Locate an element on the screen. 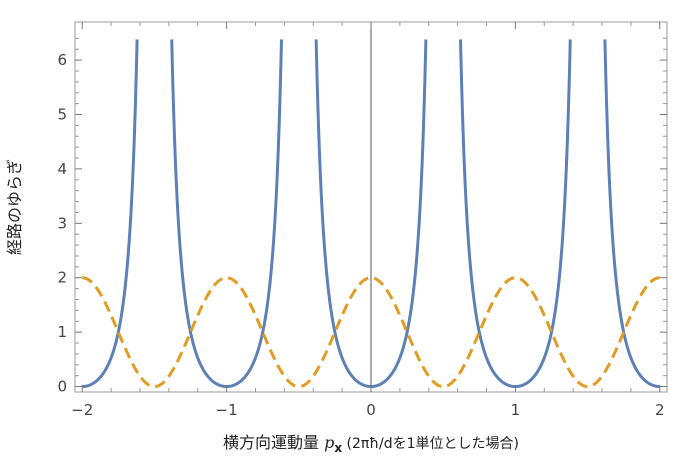 This screenshot has width=688, height=474. y-tick-label: 5 is located at coordinates (62, 115).